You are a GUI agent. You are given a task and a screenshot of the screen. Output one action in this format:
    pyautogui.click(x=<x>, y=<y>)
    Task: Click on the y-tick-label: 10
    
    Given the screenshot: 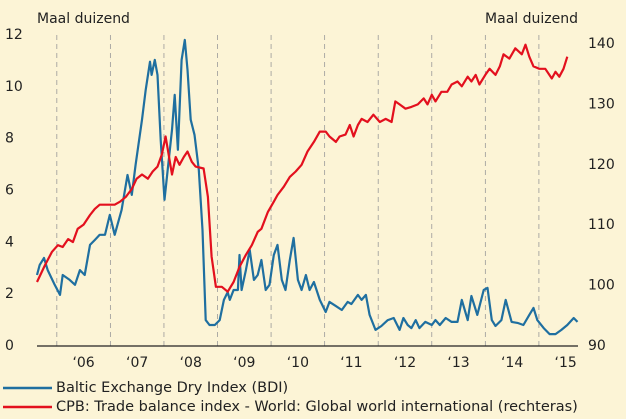 What is the action you would take?
    pyautogui.click(x=14, y=87)
    